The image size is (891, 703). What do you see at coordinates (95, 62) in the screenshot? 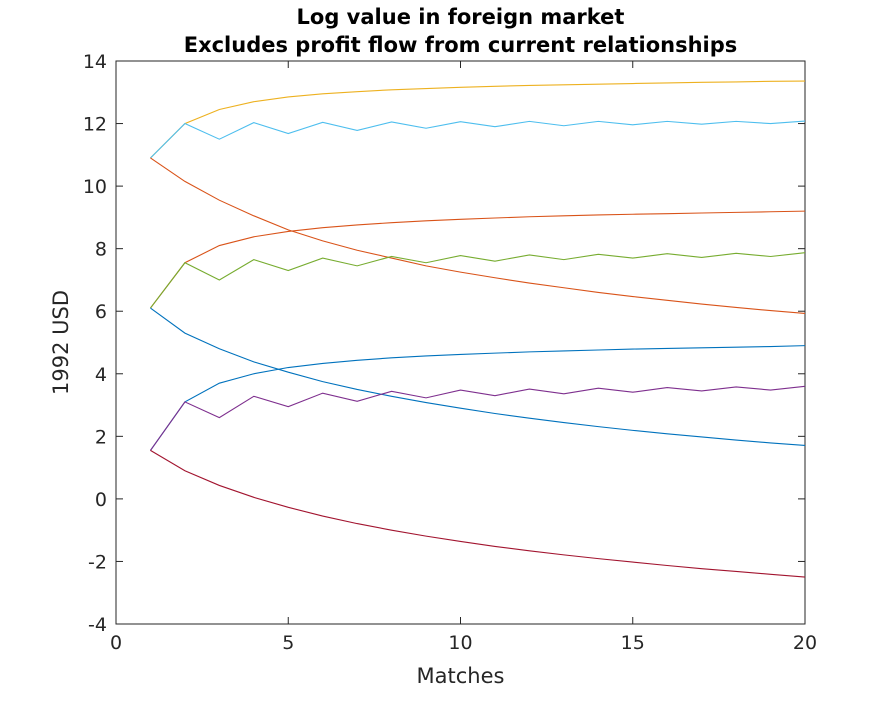
I see `y-tick-label: 14` at bounding box center [95, 62].